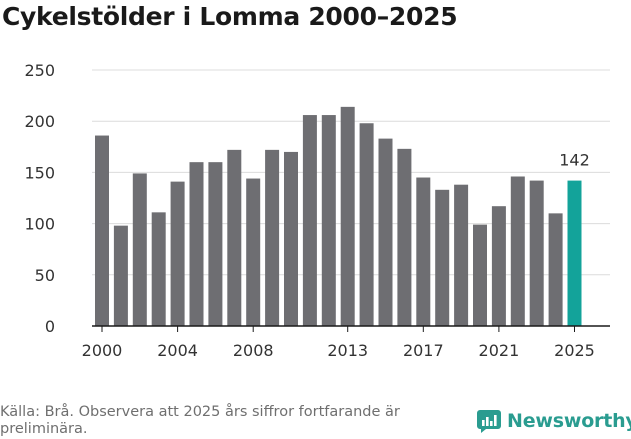 The width and height of the screenshot is (631, 439). What do you see at coordinates (253, 350) in the screenshot?
I see `x-tick-label: 2008` at bounding box center [253, 350].